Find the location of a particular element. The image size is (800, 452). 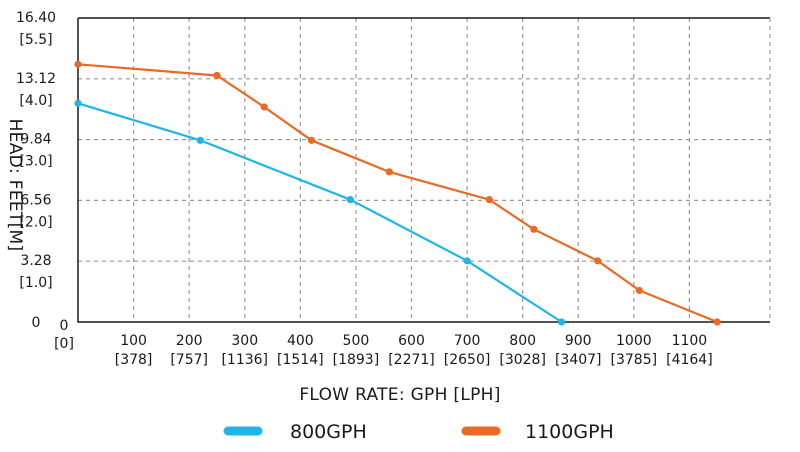

x-tick-label: 100 is located at coordinates (133, 341).